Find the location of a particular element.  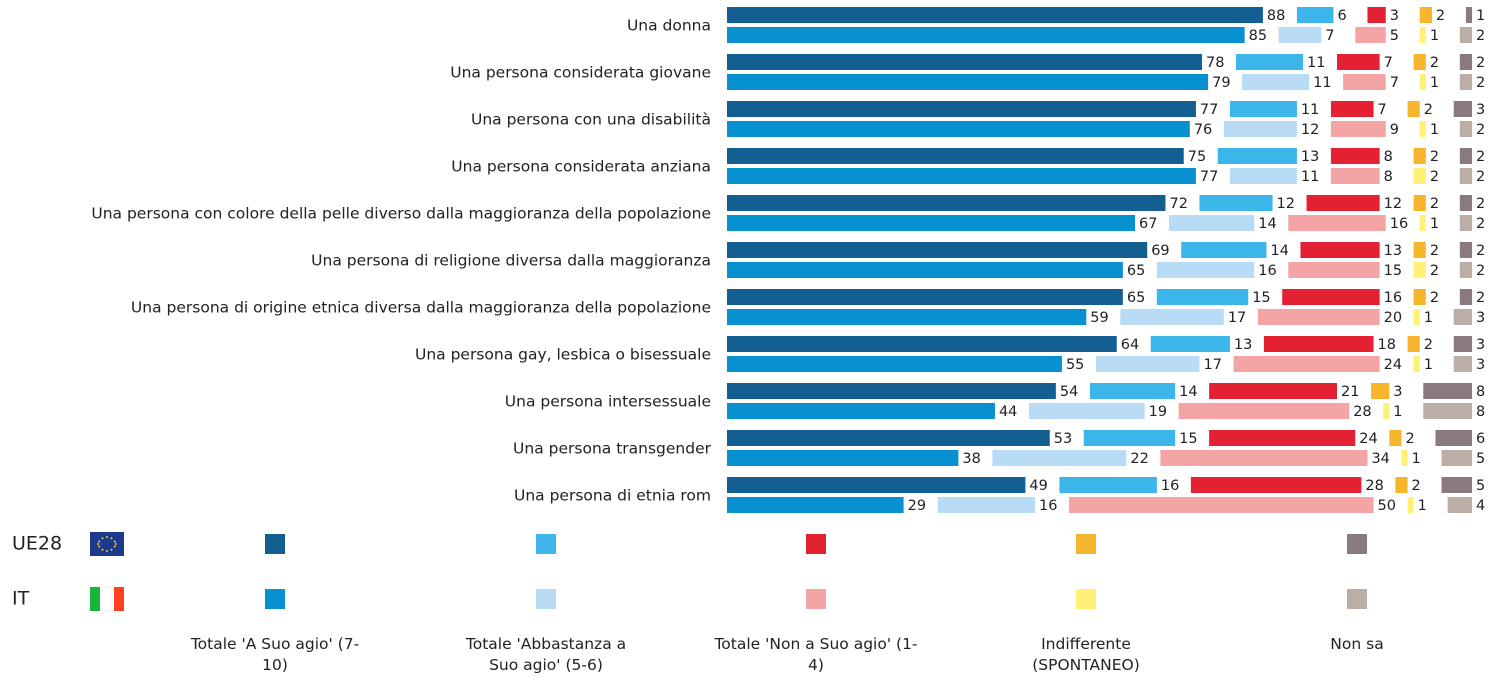

legend-label: Indifferente (SPONTANEO) is located at coordinates (1086, 654).